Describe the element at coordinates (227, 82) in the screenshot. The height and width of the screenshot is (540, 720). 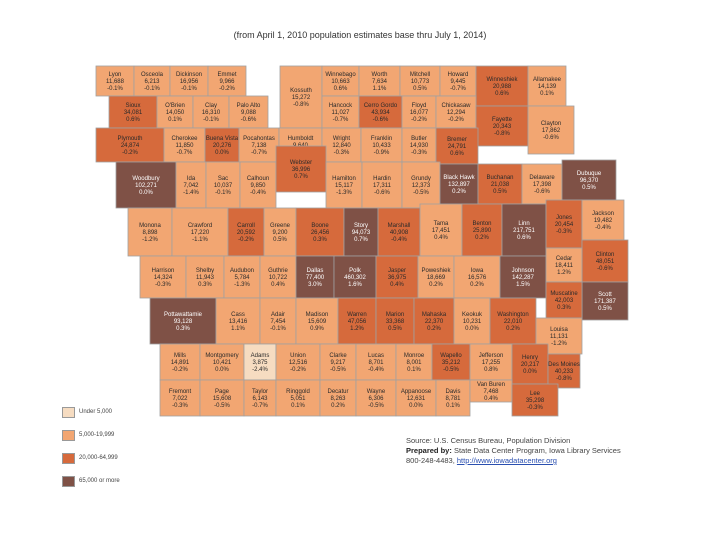
I see `county-population: 9,966` at that location.